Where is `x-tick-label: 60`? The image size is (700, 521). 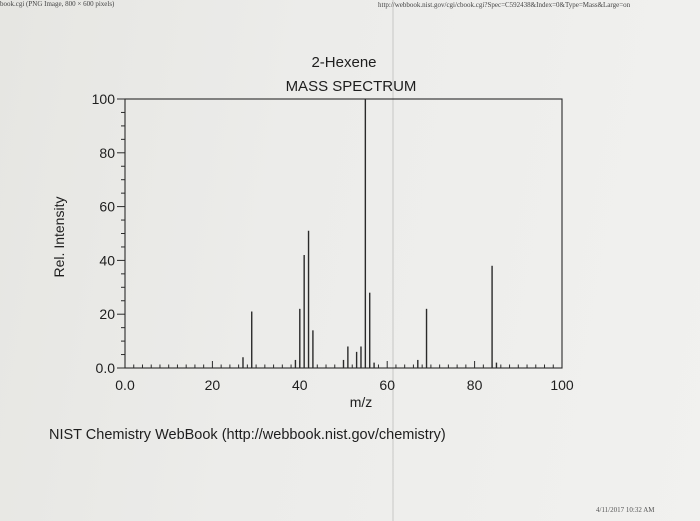 x-tick-label: 60 is located at coordinates (387, 385).